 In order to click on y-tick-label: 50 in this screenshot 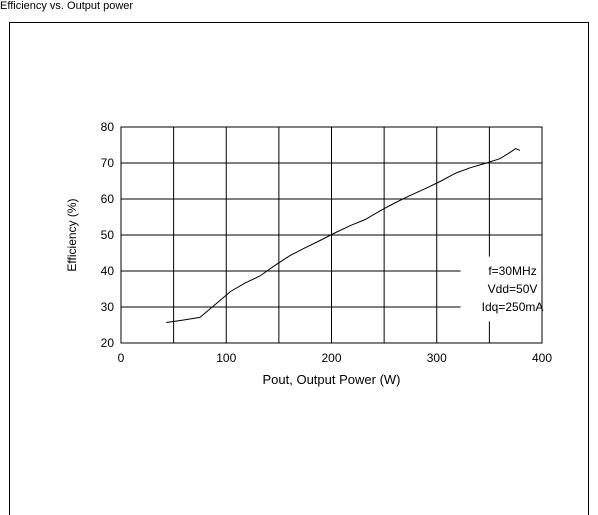, I will do `click(108, 235)`.